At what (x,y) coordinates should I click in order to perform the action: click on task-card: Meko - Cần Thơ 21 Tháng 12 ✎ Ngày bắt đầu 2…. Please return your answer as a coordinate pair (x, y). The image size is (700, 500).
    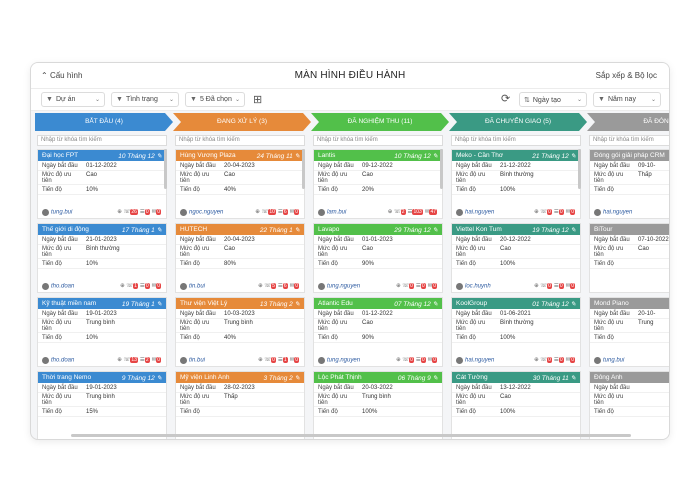
    Looking at the image, I should click on (516, 184).